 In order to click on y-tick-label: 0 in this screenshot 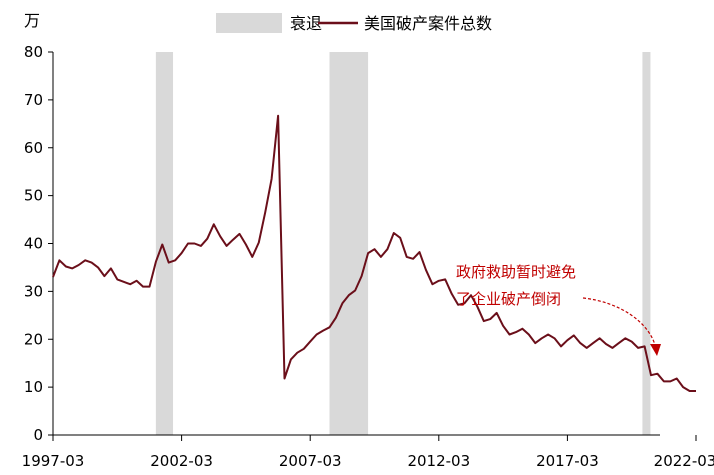, I will do `click(38, 435)`.